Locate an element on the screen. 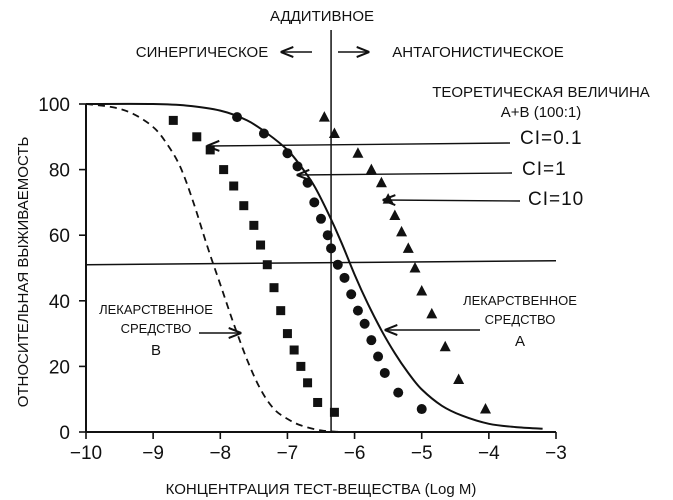  drug-a-label-line1: ЛЕКАРСТВЕННОЕ is located at coordinates (520, 300).